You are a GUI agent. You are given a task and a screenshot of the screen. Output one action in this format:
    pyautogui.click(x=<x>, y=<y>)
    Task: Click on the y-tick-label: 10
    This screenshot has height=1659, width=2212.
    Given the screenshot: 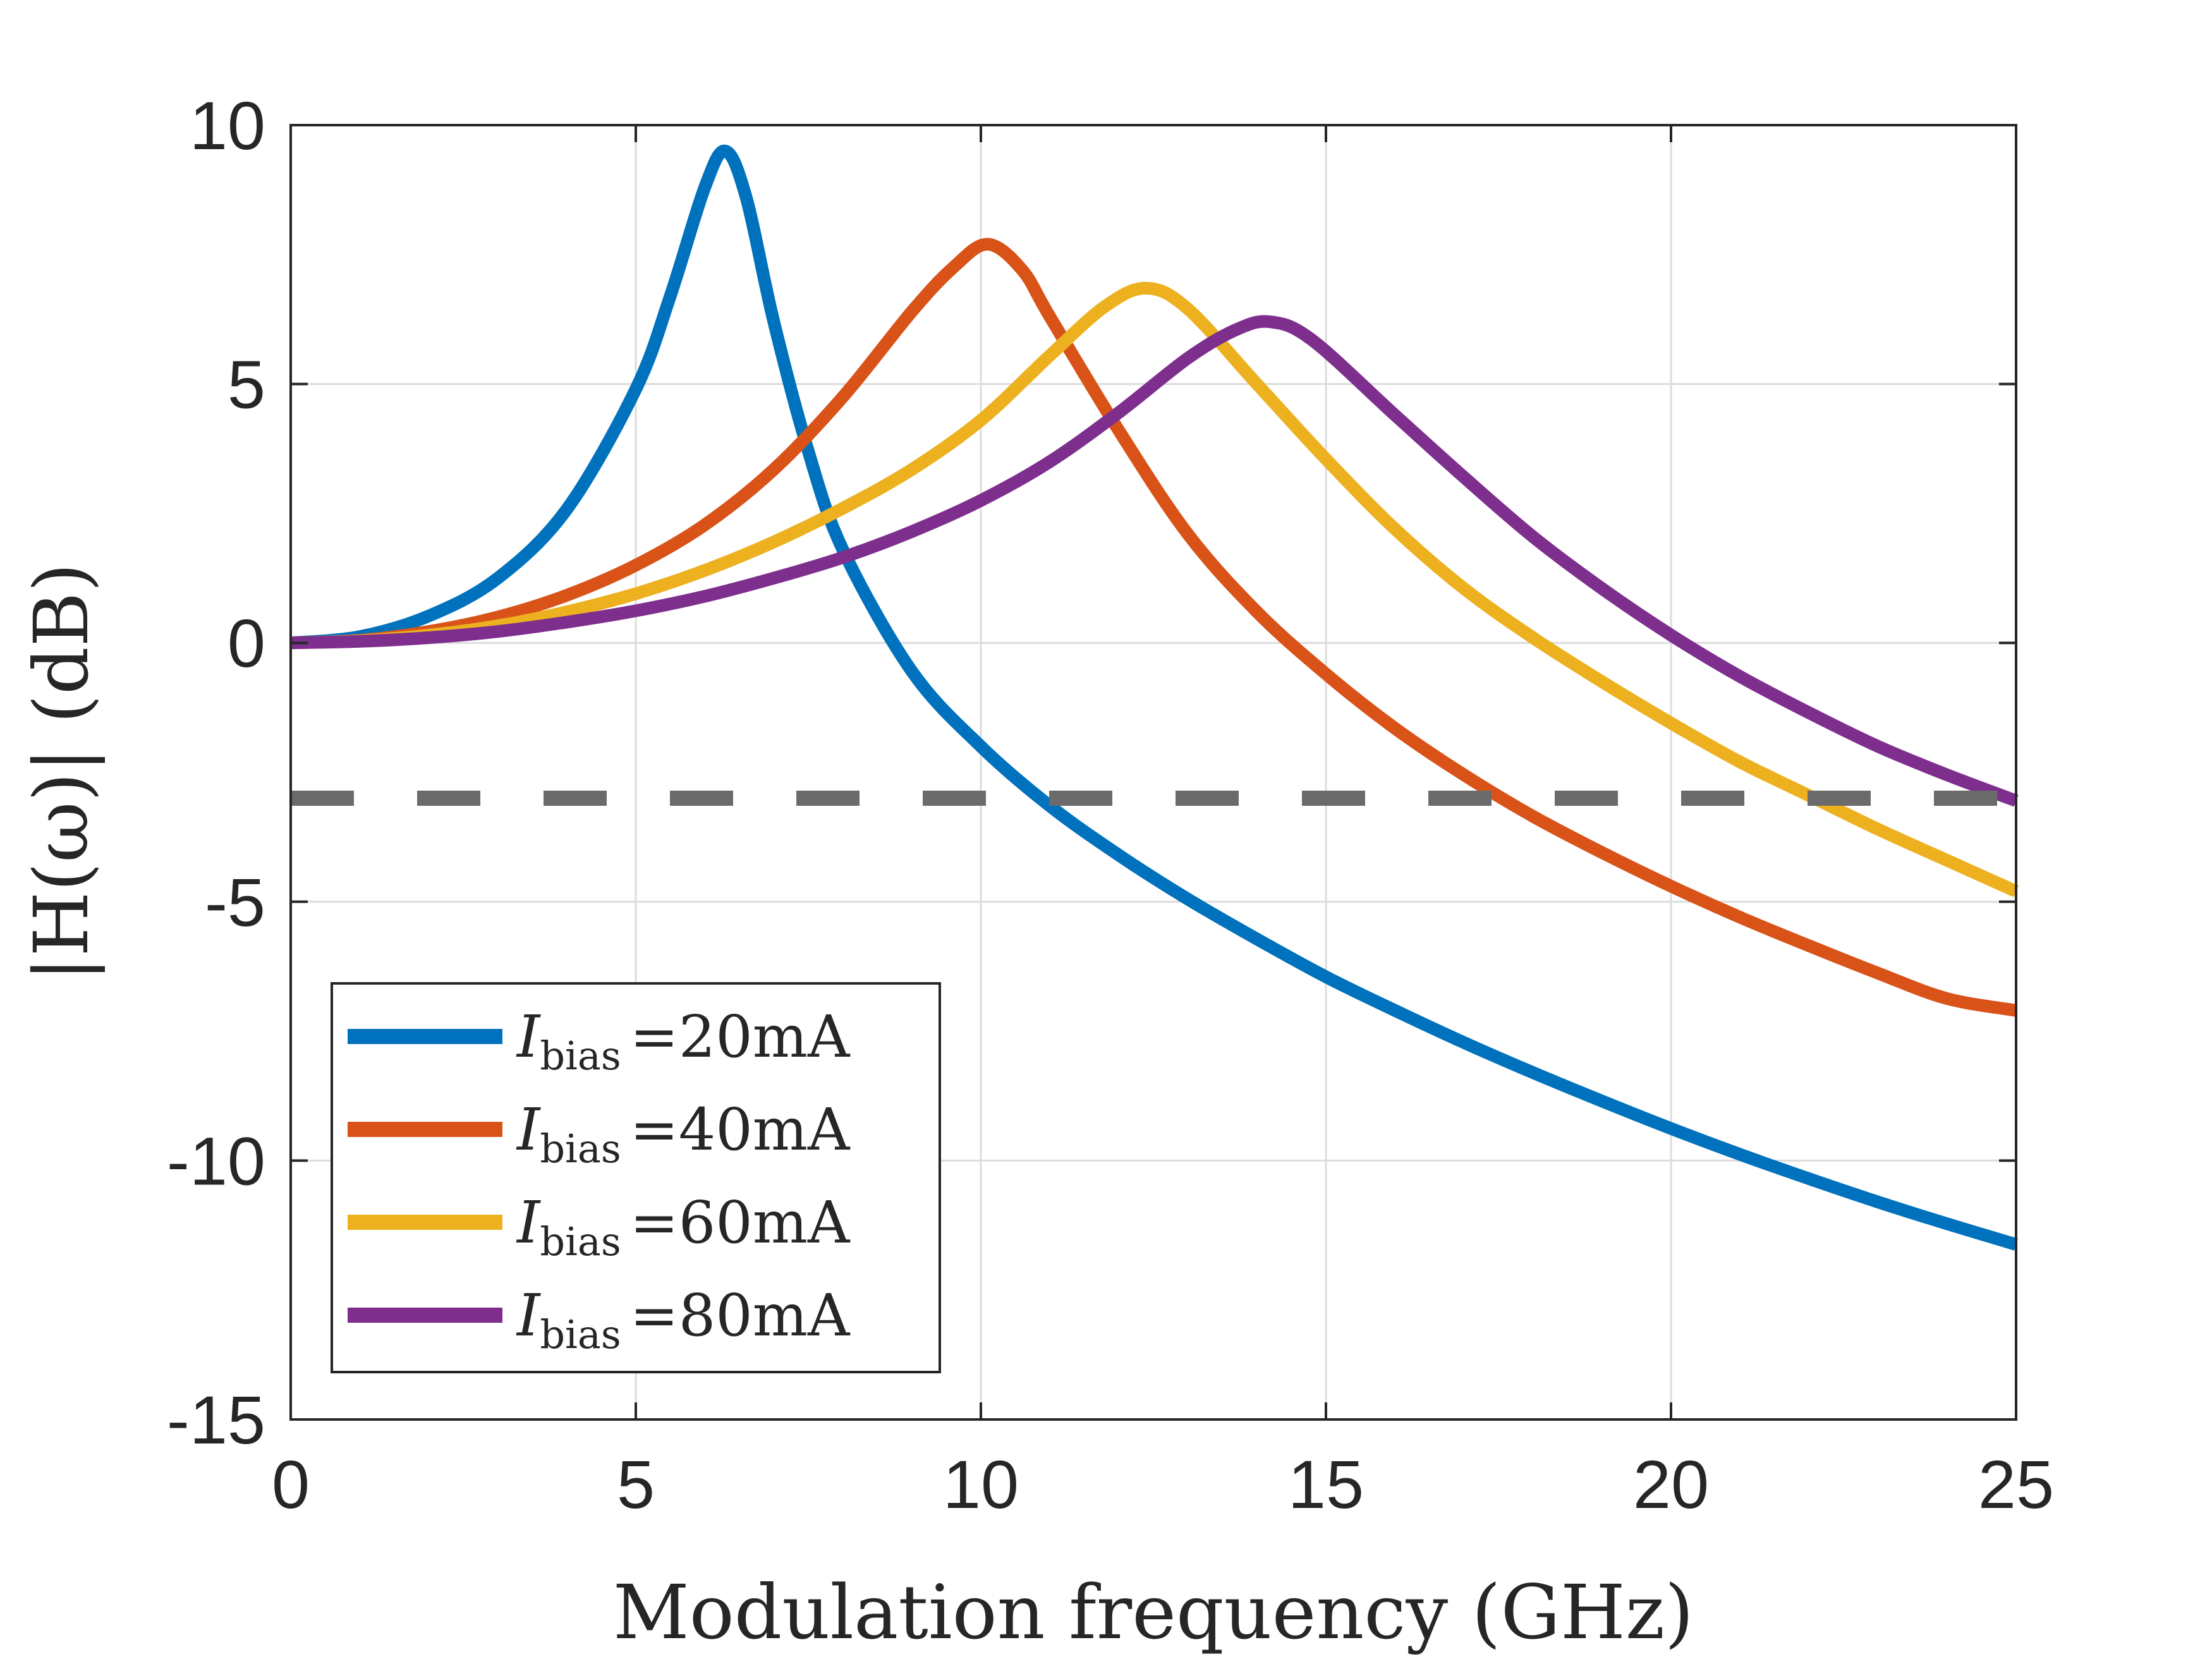 What is the action you would take?
    pyautogui.click(x=227, y=125)
    